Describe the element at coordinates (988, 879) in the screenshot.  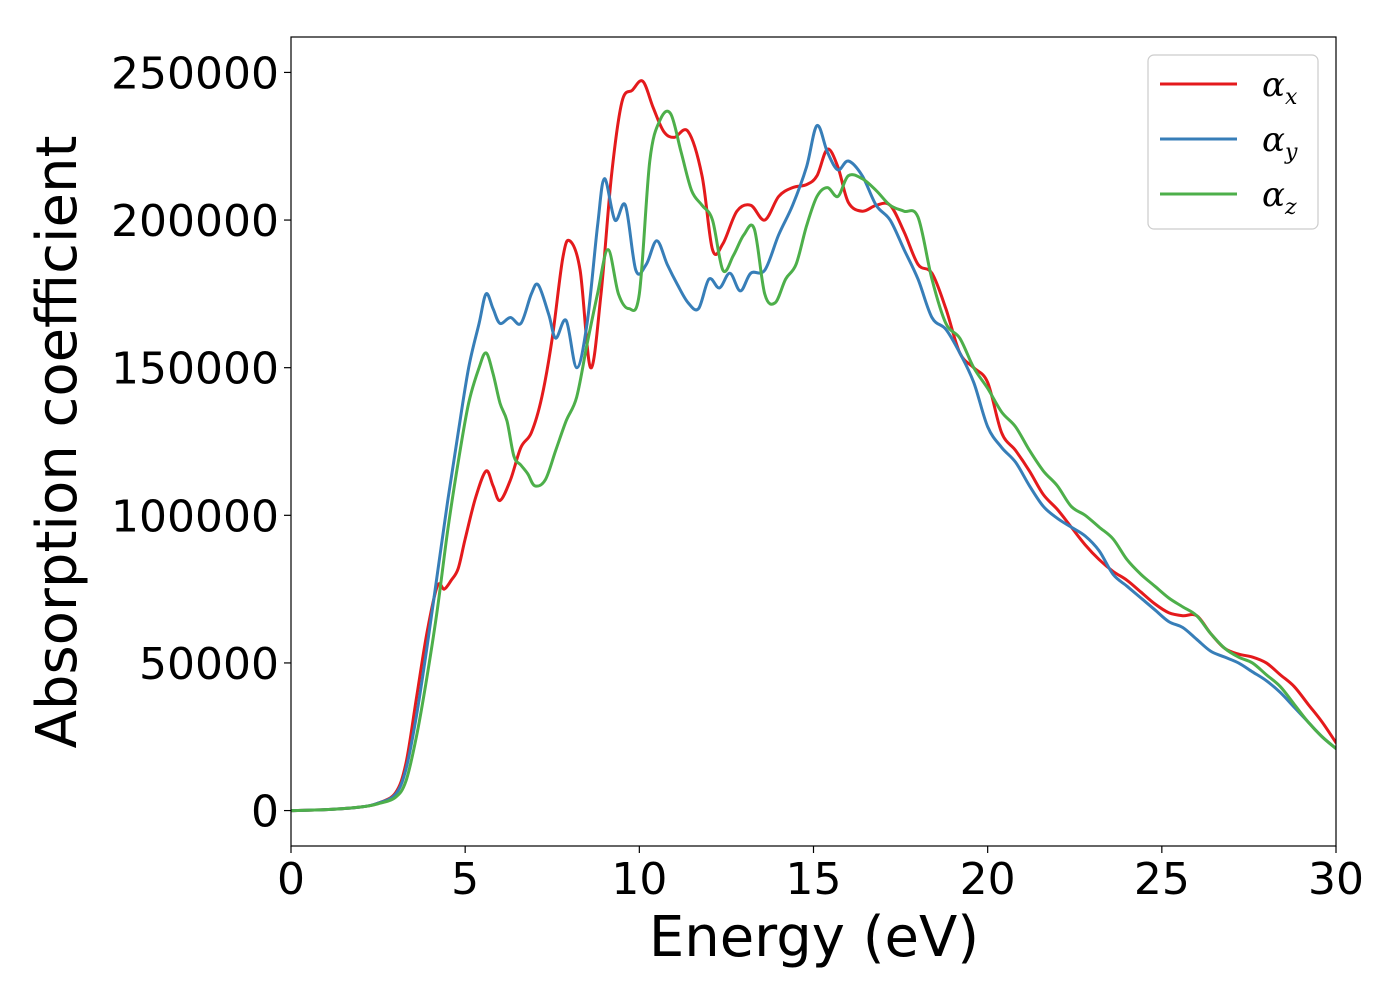
I see `x-tick-label: 20` at that location.